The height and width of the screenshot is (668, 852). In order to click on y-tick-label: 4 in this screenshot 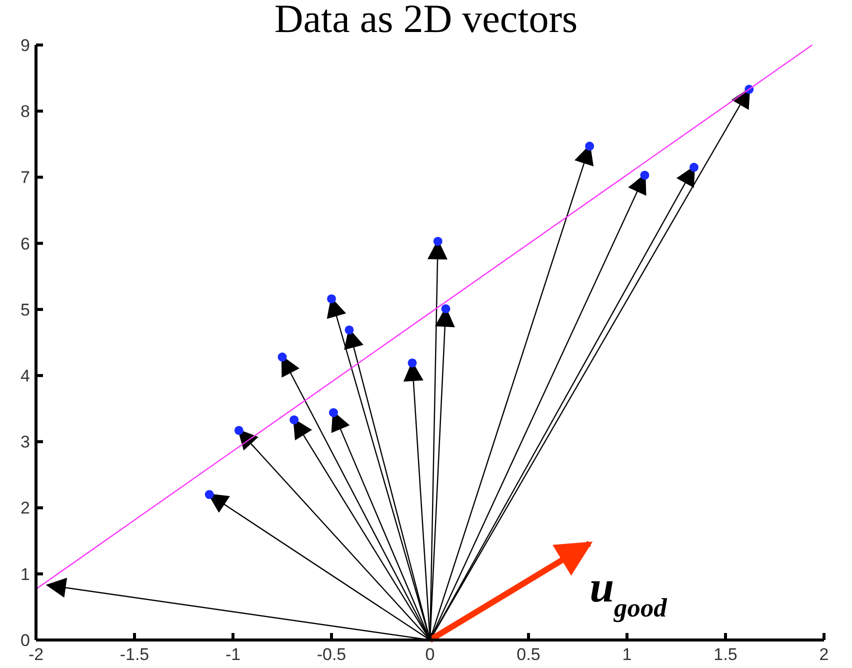, I will do `click(25, 376)`.